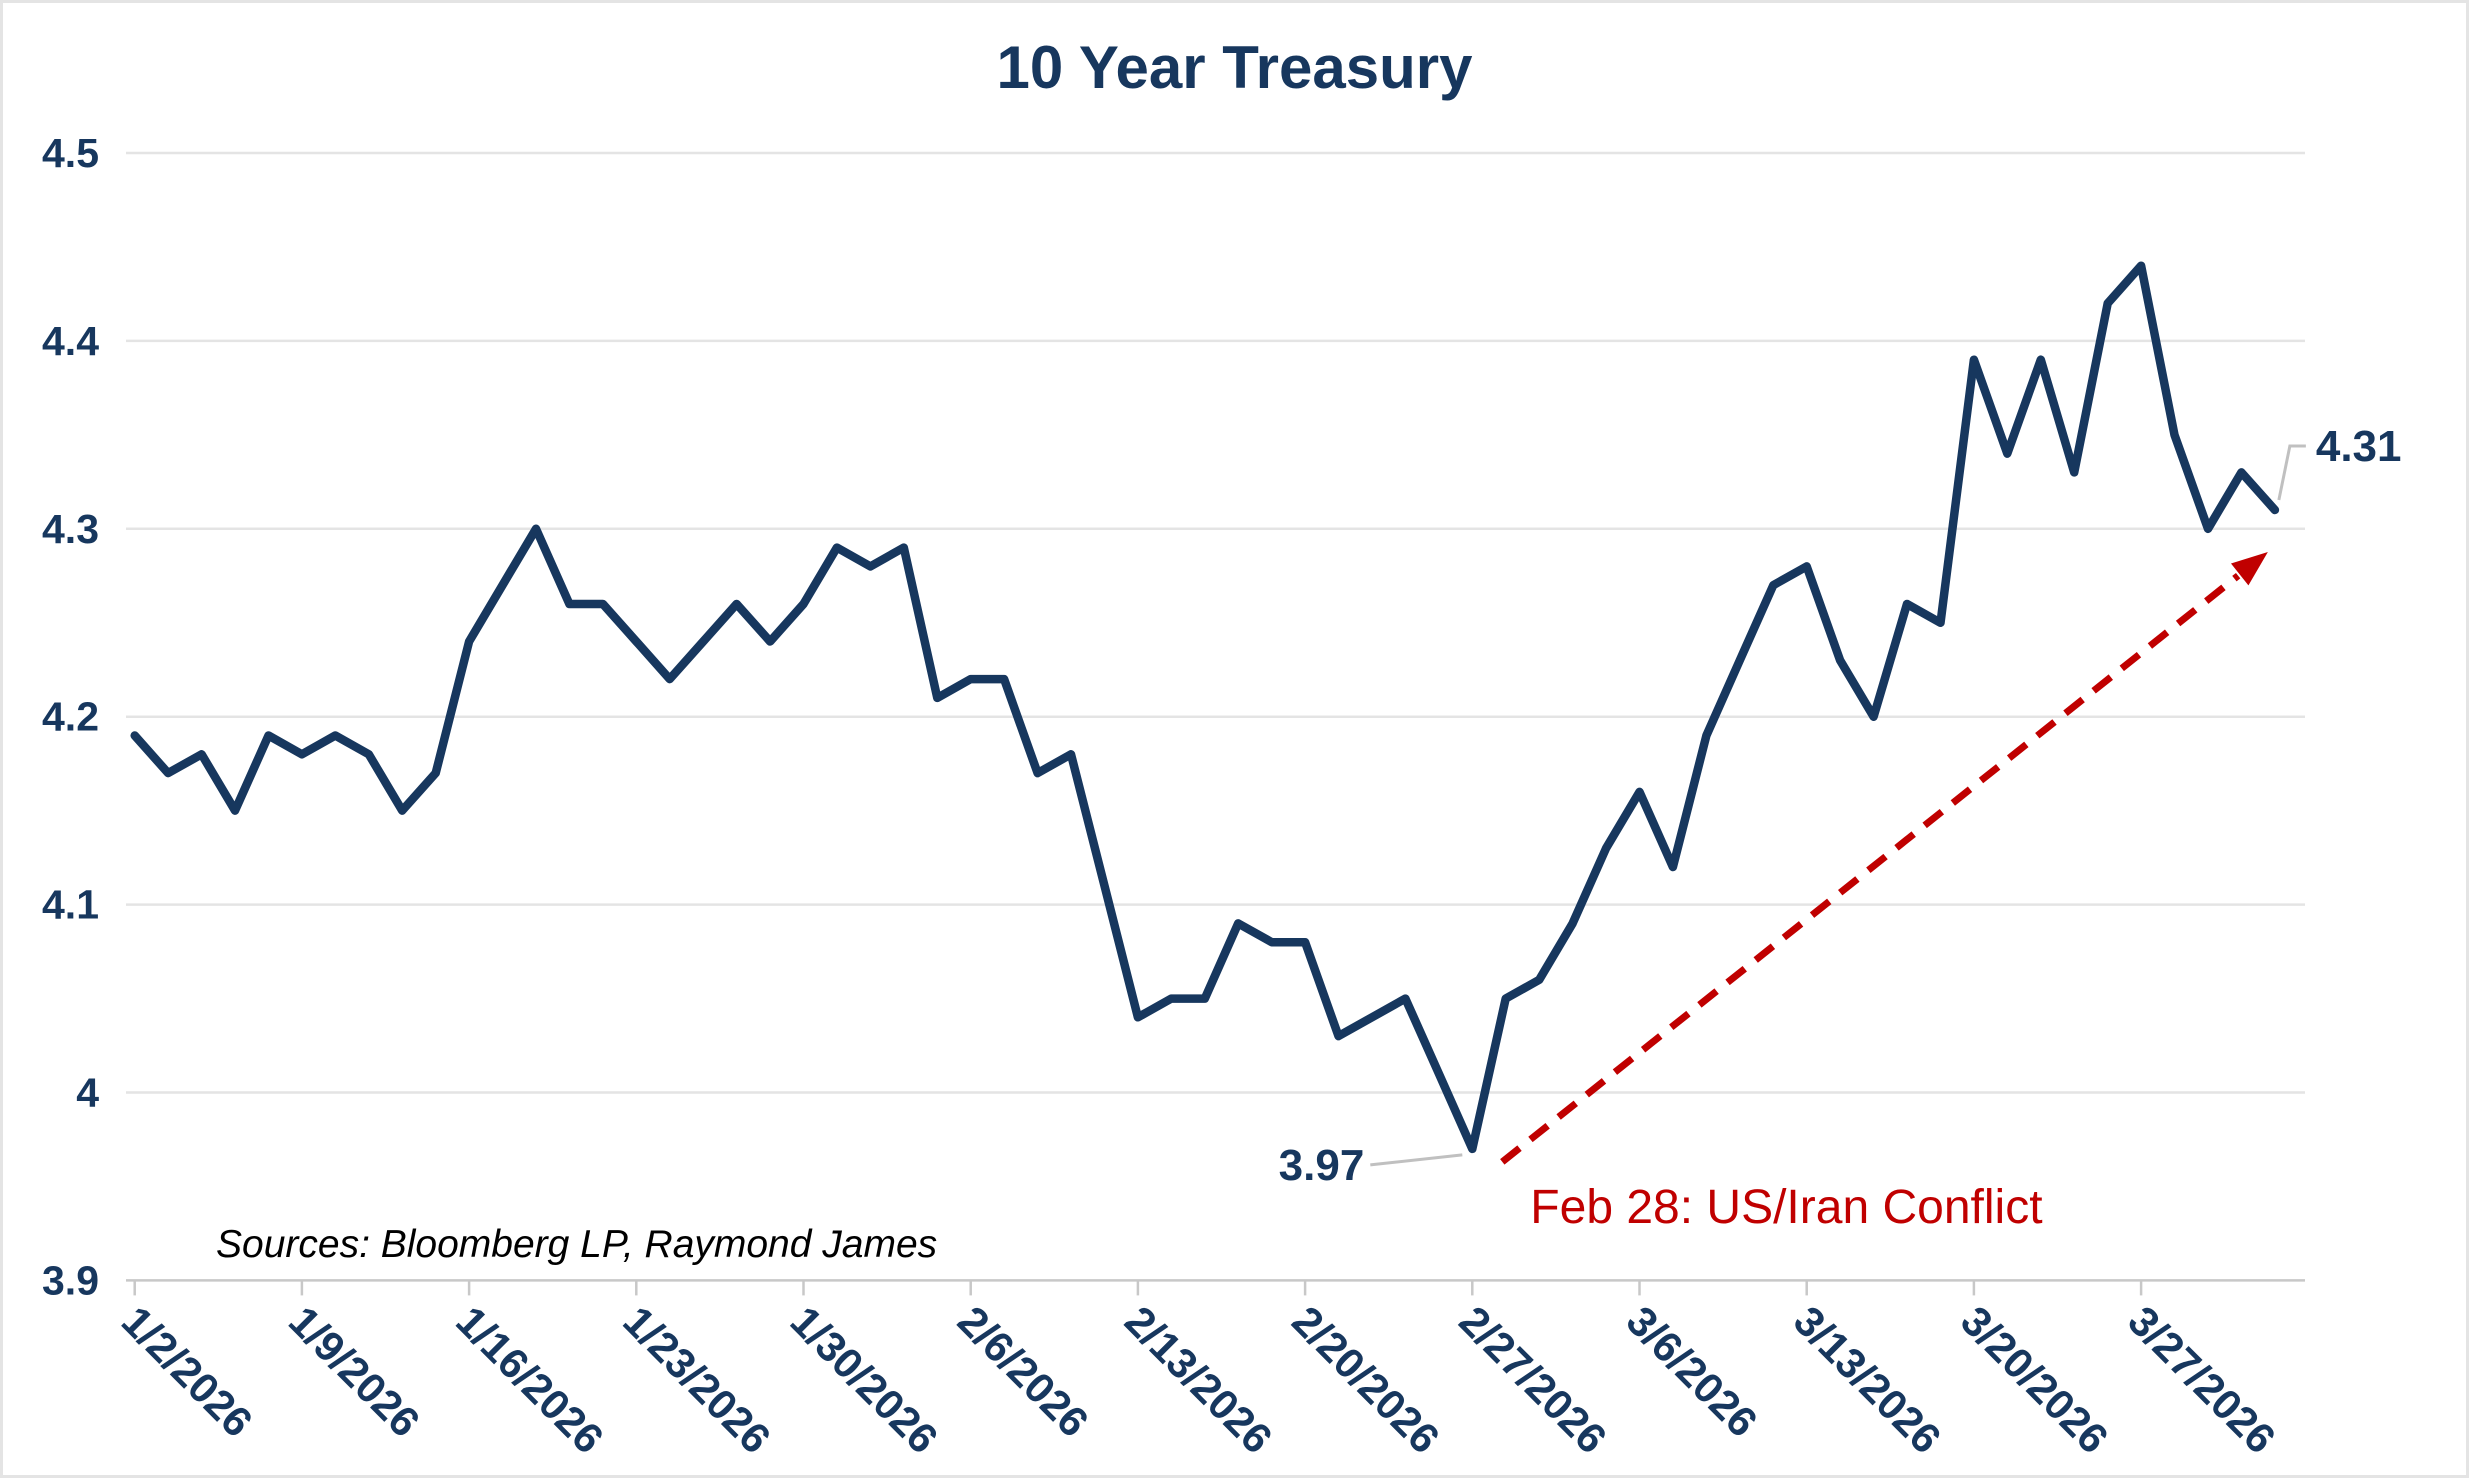  Describe the element at coordinates (1870, 868) in the screenshot. I see `event-arrow-dashed-line` at that location.